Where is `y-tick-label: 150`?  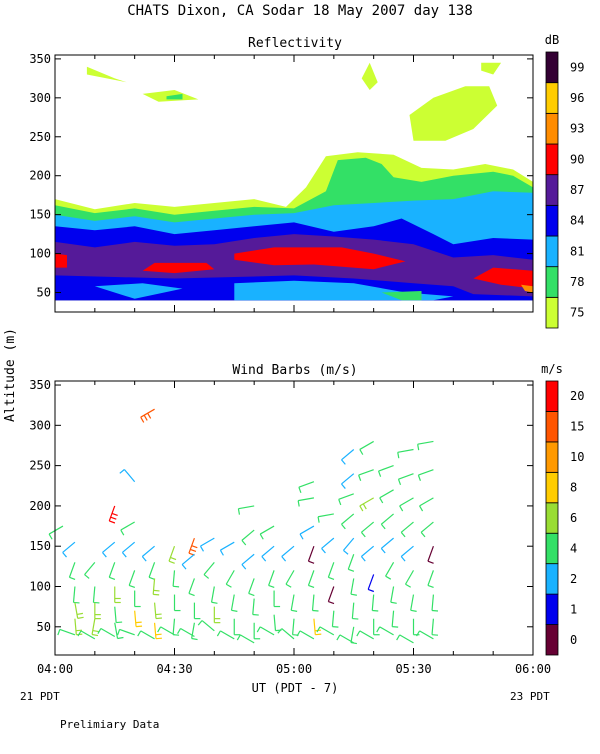
y-tick-label: 150 is located at coordinates (40, 546).